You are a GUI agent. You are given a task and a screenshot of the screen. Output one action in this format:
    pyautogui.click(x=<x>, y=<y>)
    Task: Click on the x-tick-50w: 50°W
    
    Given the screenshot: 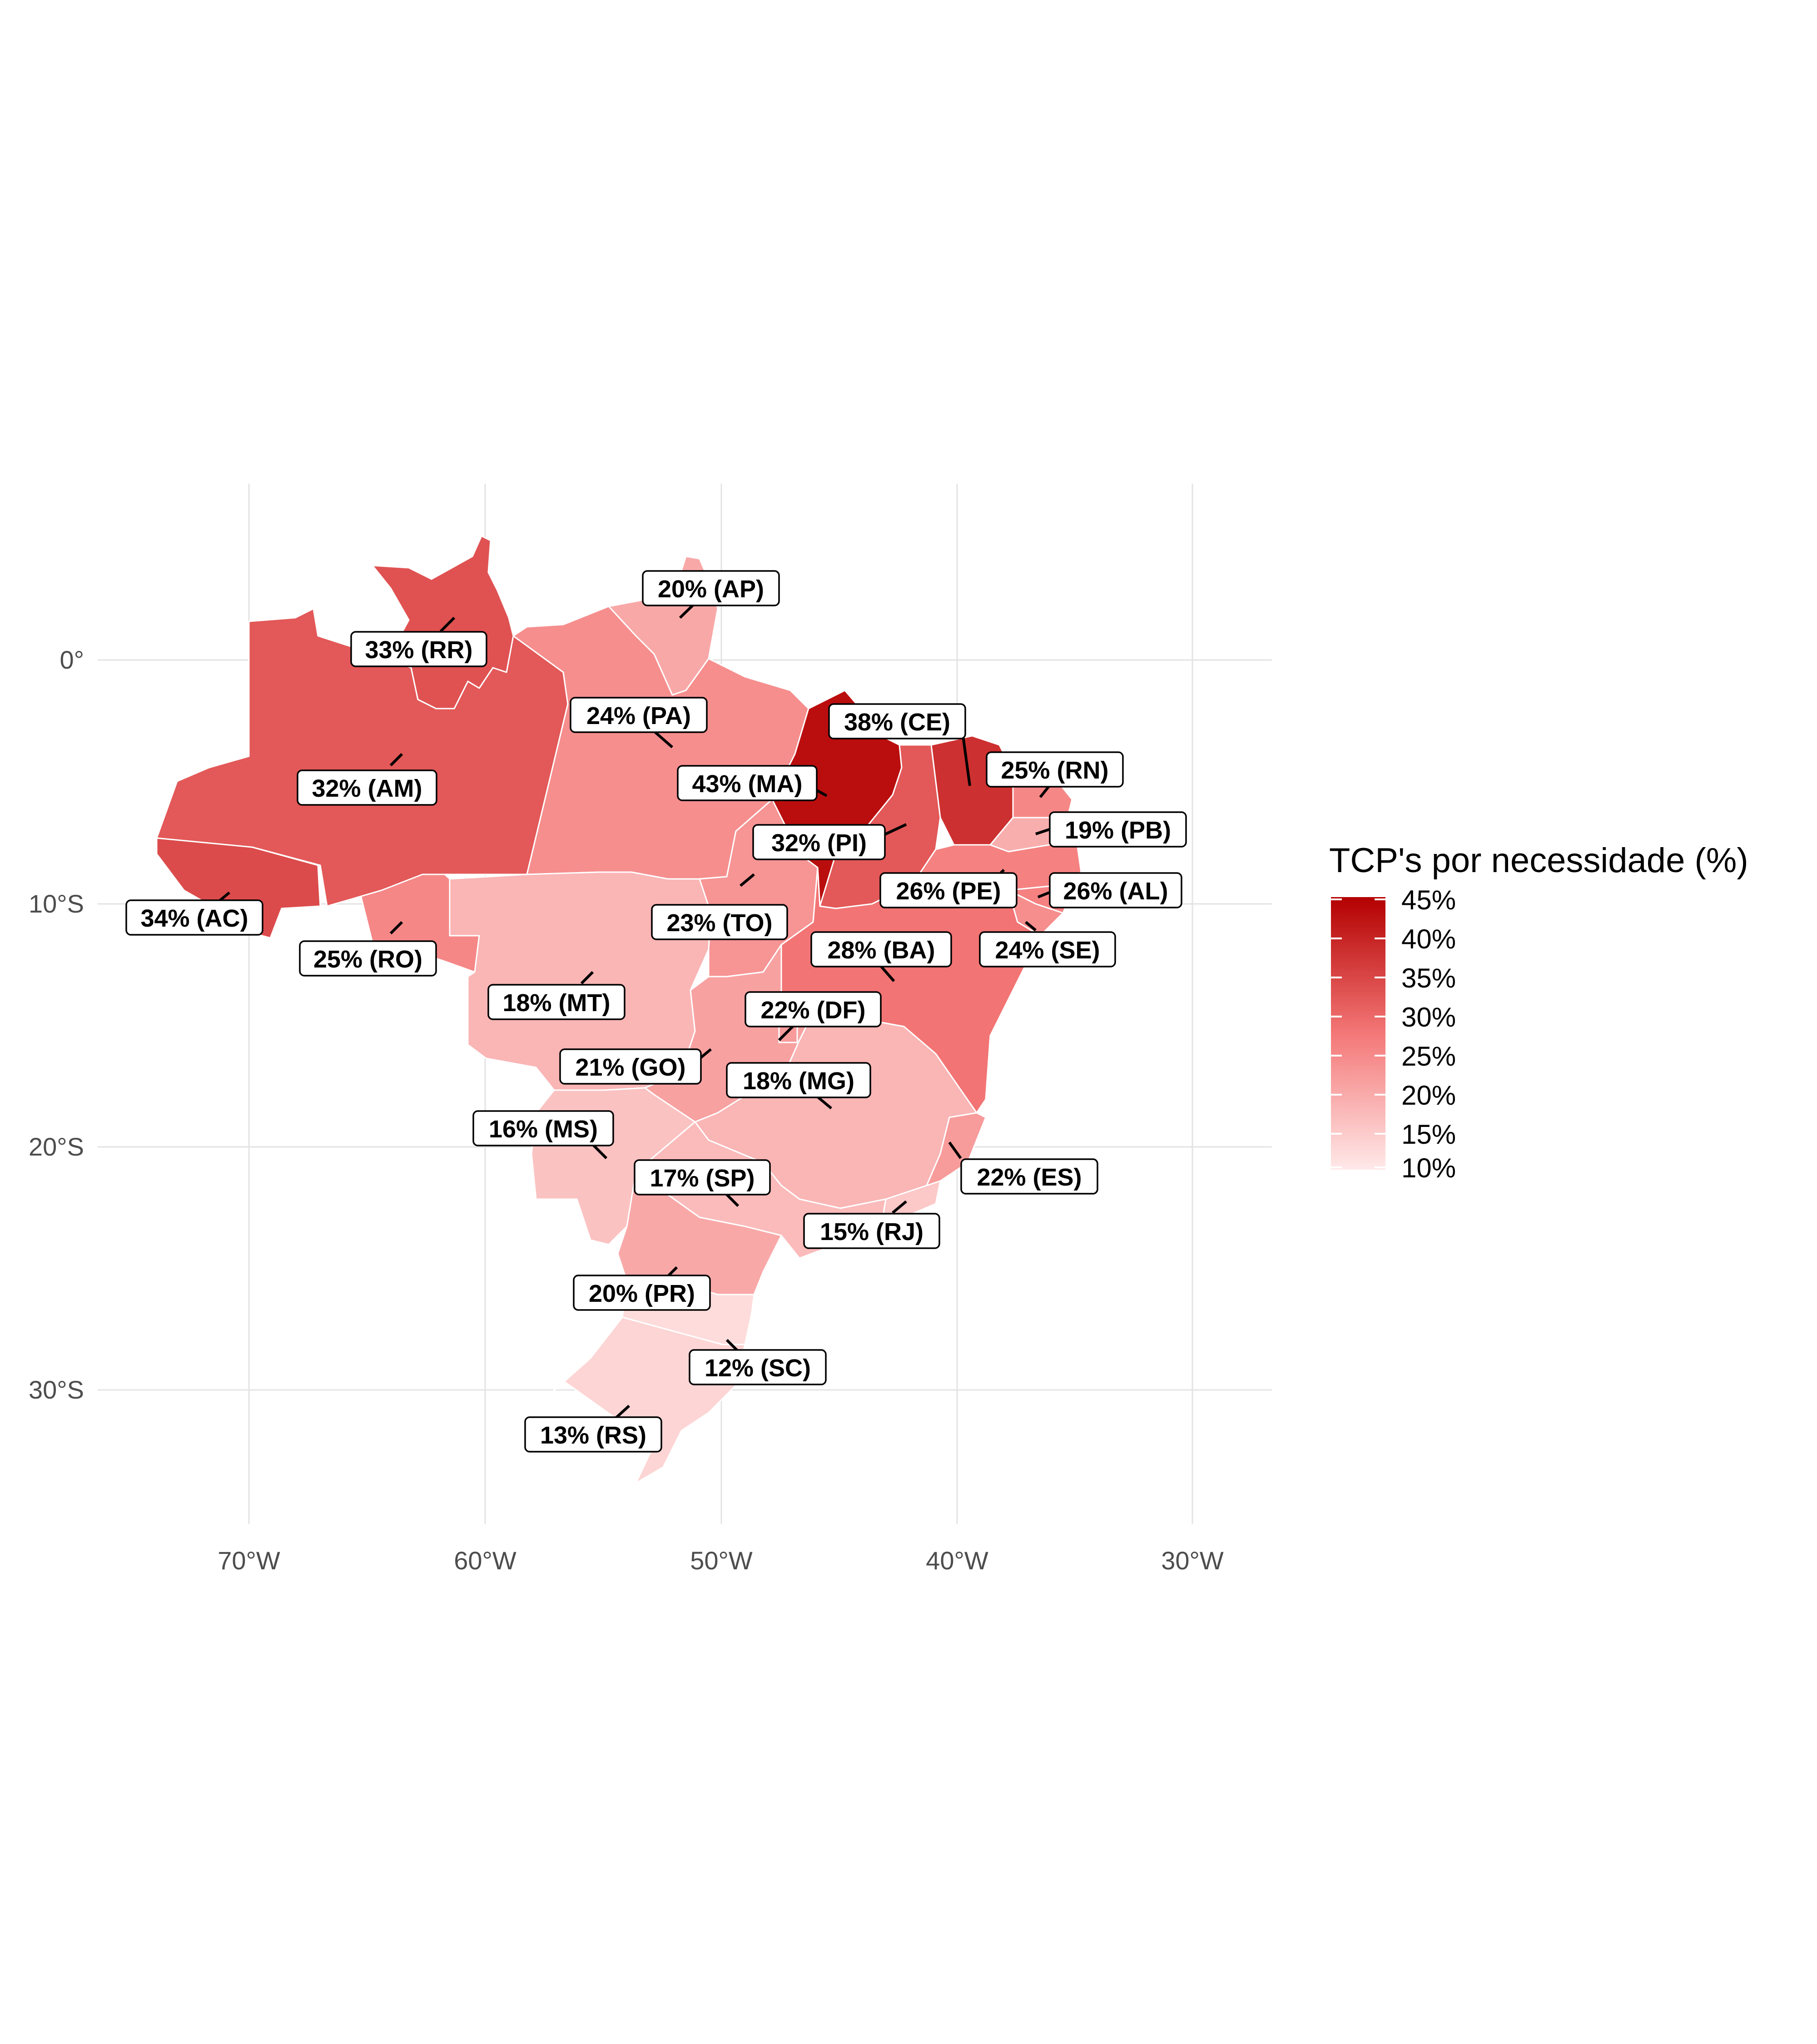 What is the action you would take?
    pyautogui.click(x=721, y=1561)
    